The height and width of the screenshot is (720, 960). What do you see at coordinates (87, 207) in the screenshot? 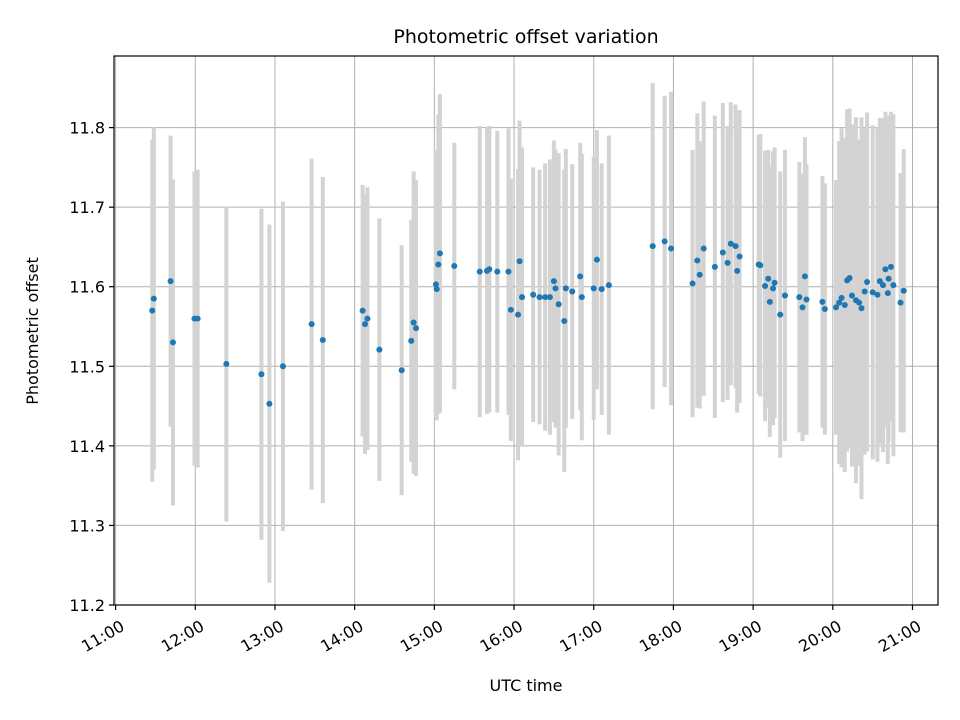
I see `y-tick-label: 11.7` at bounding box center [87, 207].